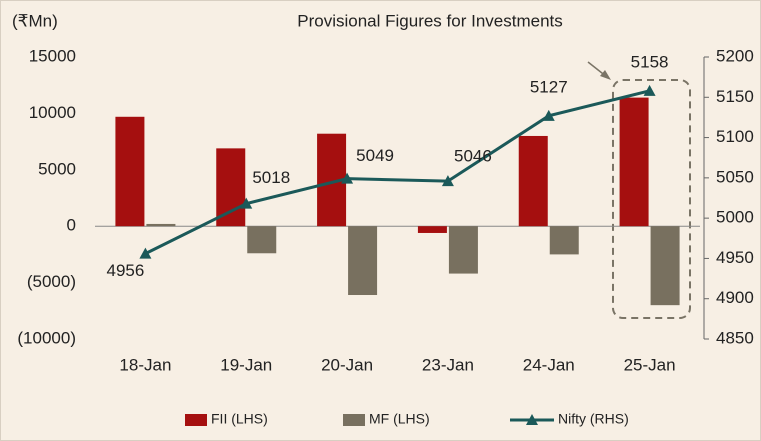  Describe the element at coordinates (430, 20) in the screenshot. I see `annotation: Provisional Figures for Investments` at that location.